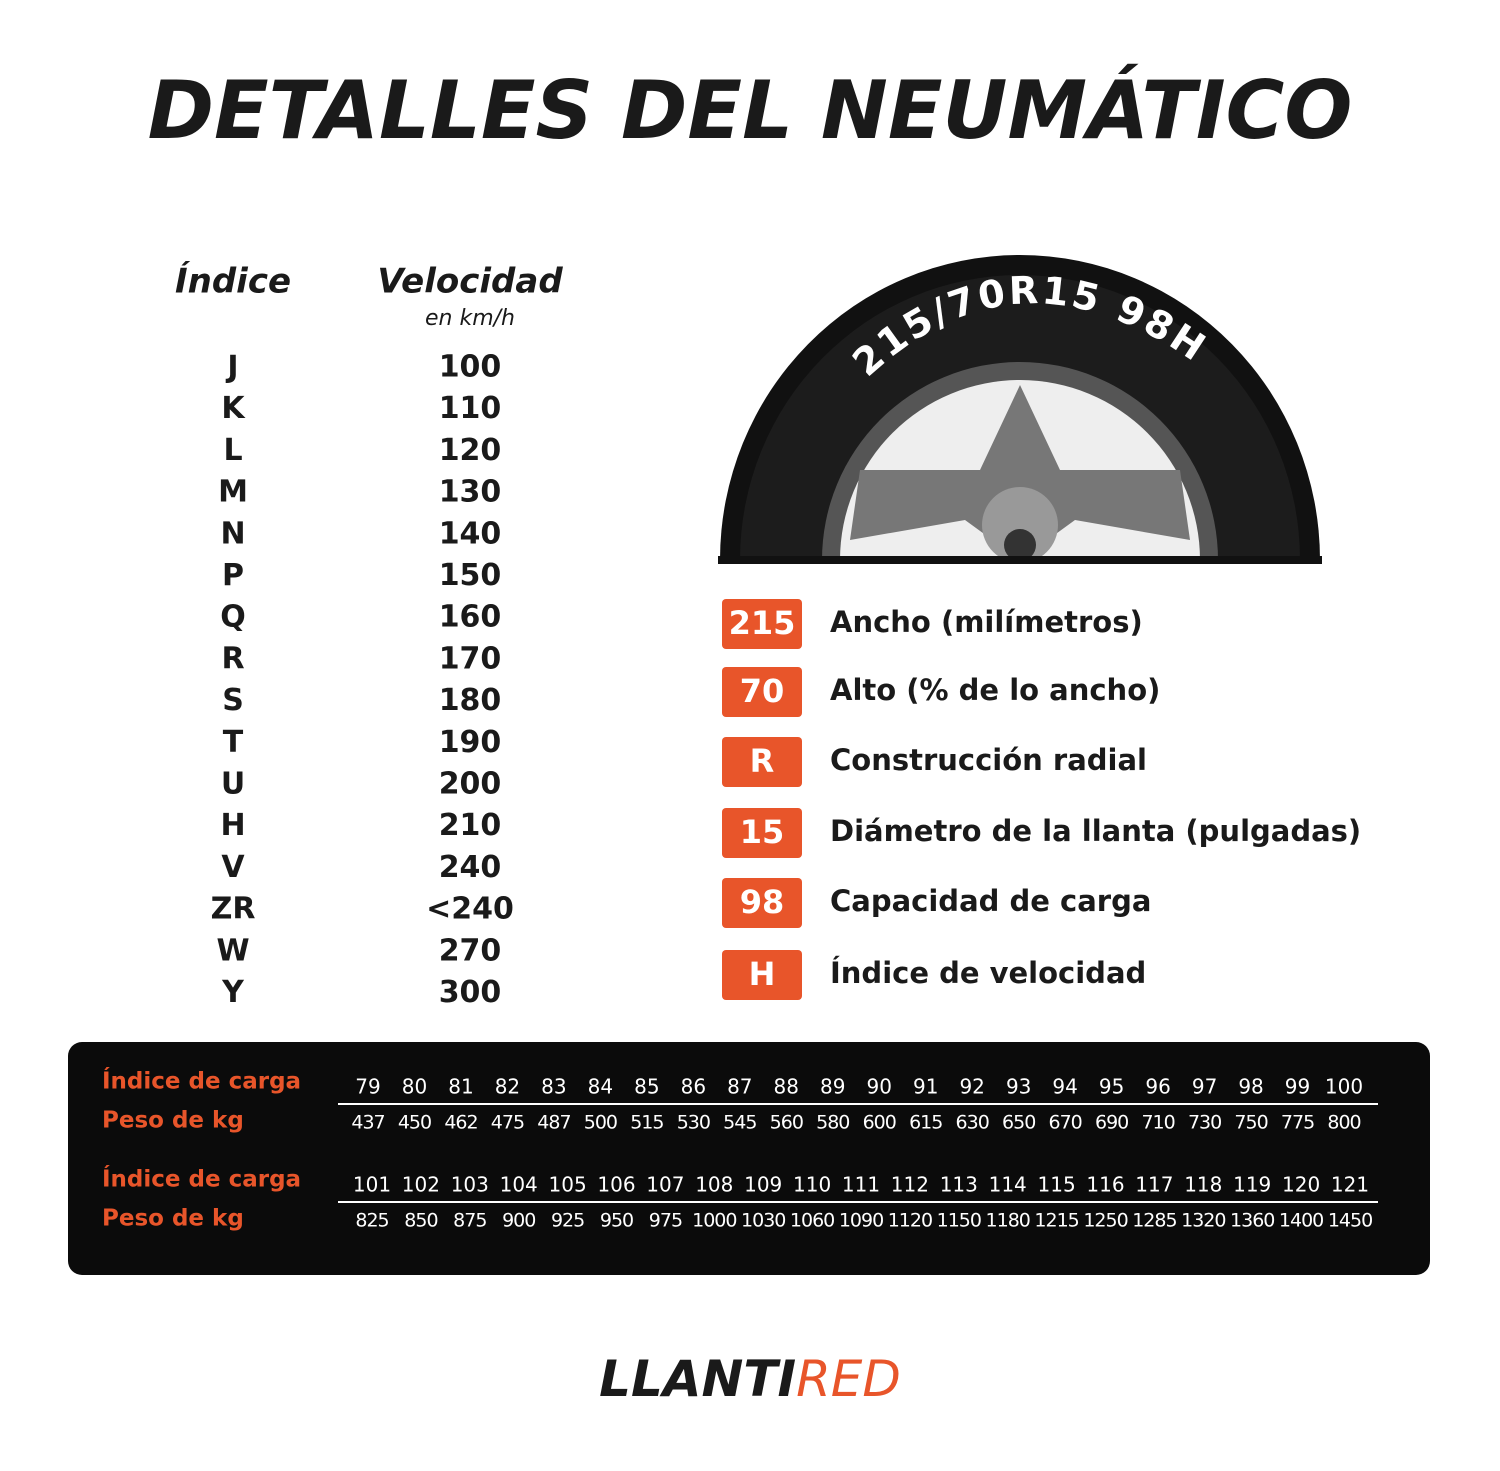  What do you see at coordinates (693, 1087) in the screenshot?
I see `load-index: 86` at bounding box center [693, 1087].